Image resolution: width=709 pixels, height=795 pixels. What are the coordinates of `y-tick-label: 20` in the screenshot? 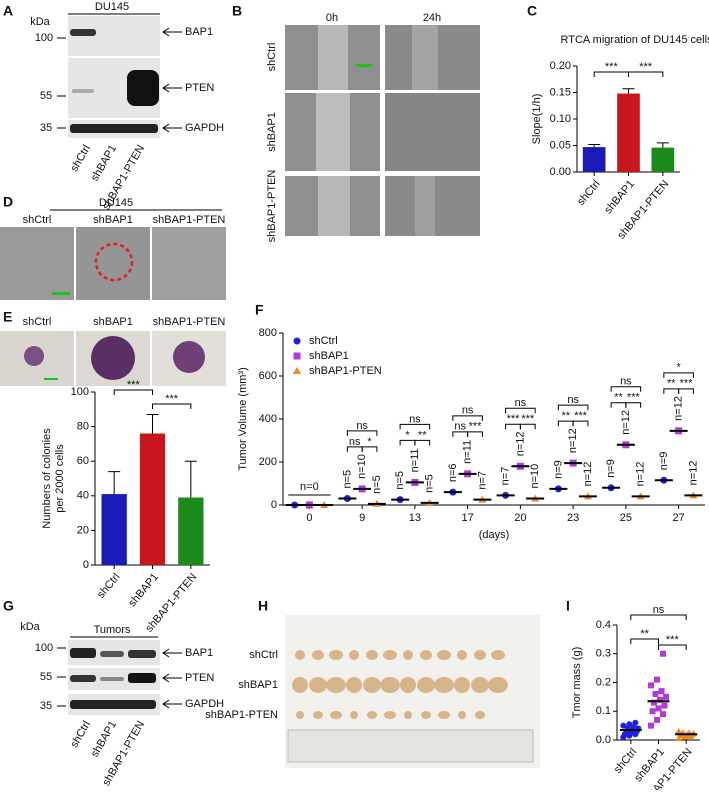 It's located at (83, 530).